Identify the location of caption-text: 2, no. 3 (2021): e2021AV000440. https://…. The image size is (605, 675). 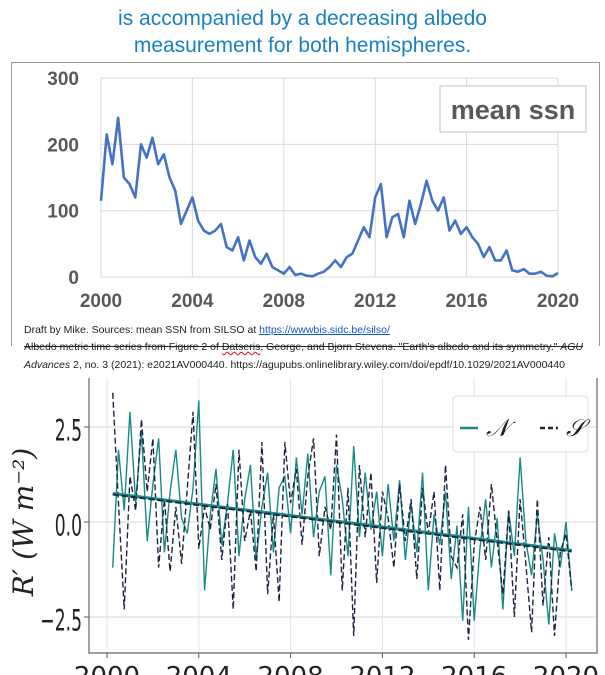
(317, 365).